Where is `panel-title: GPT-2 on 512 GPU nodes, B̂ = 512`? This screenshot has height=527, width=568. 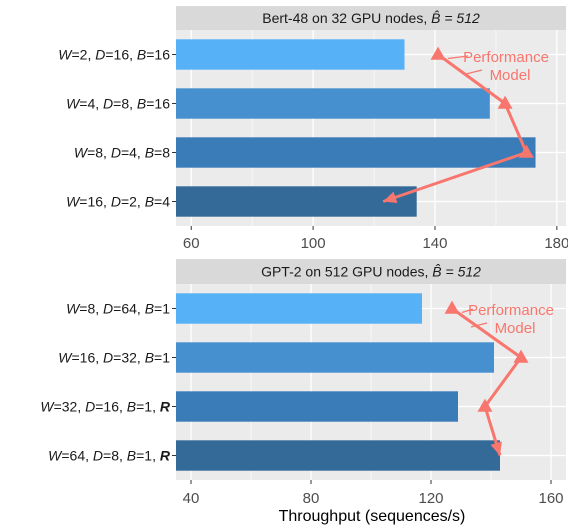
panel-title: GPT-2 on 512 GPU nodes, B̂ = 512 is located at coordinates (371, 271).